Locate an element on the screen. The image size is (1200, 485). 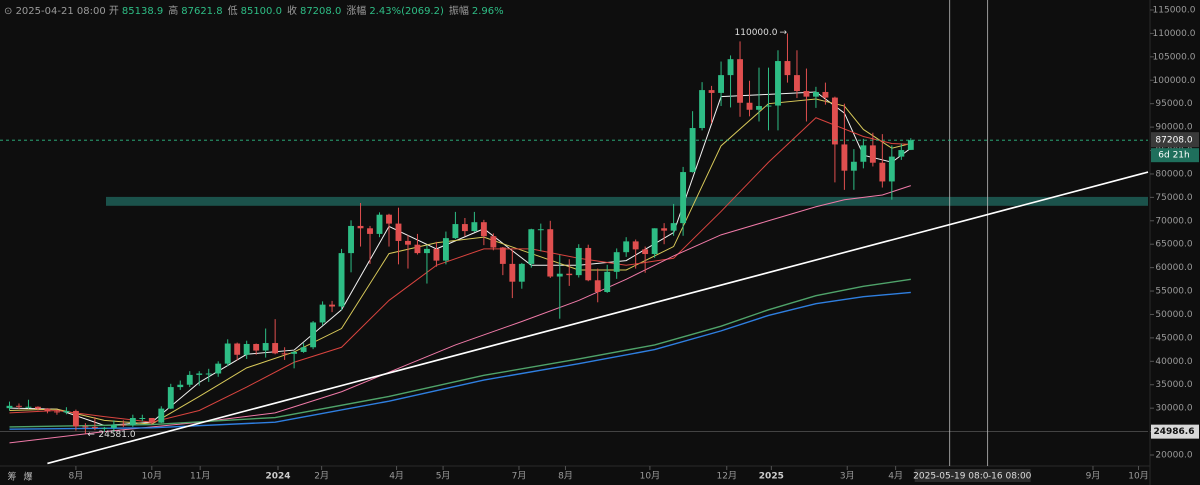
y-tick-label: 70000.0 is located at coordinates (1173, 221).